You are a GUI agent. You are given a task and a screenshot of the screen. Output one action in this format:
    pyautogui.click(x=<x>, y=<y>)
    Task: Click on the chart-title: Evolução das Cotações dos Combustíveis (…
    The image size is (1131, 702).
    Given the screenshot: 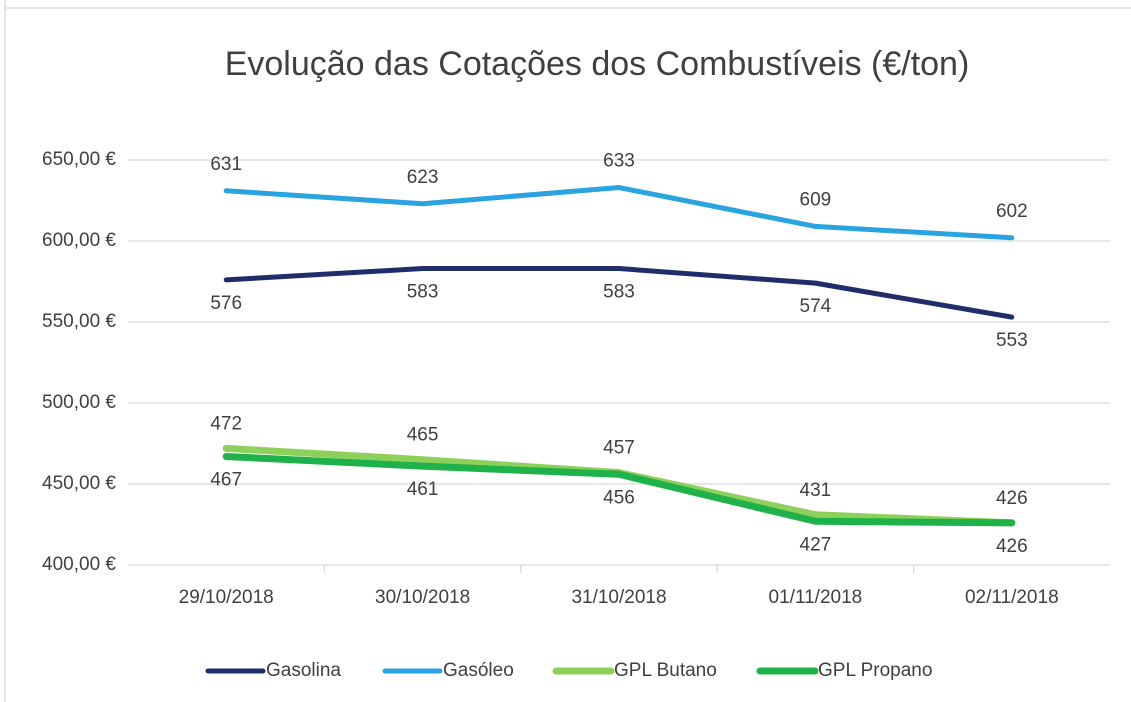 What is the action you would take?
    pyautogui.click(x=597, y=64)
    